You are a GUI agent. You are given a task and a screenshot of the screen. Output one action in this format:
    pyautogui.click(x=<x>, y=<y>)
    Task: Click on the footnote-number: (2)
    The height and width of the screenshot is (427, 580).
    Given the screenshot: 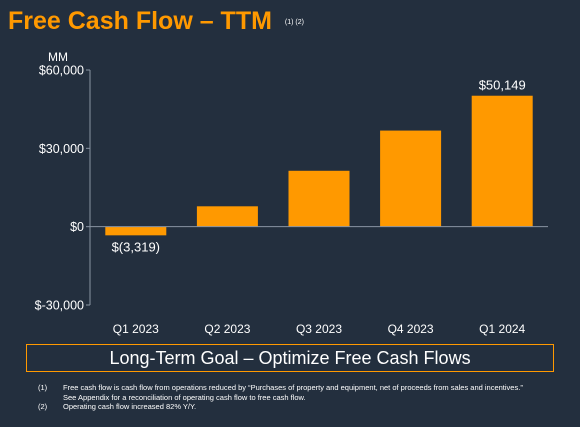 What is the action you would take?
    pyautogui.click(x=43, y=406)
    